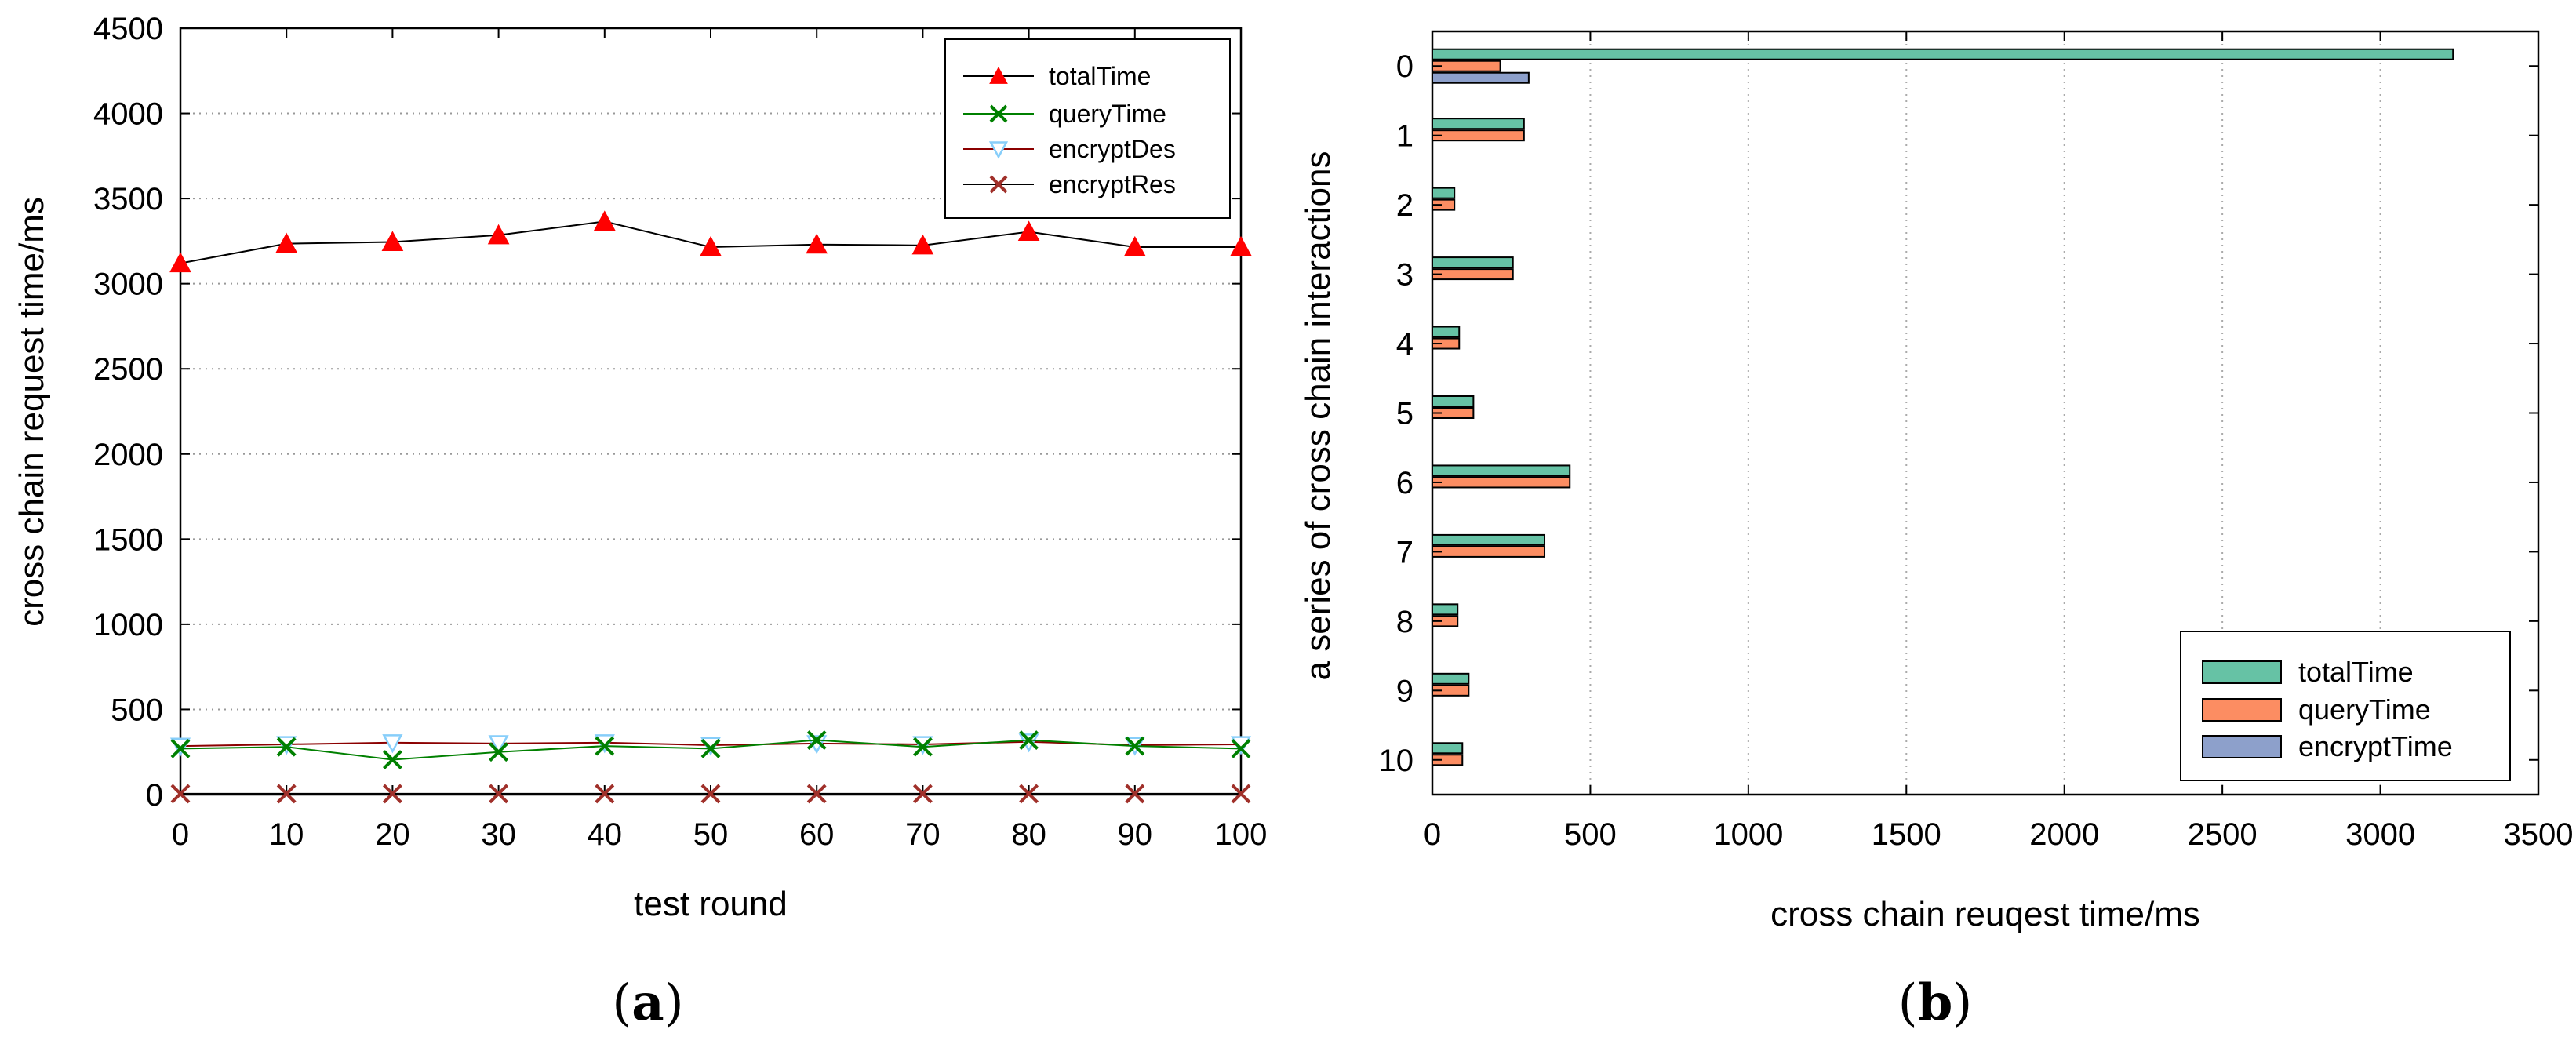 The image size is (2576, 1044). I want to click on chart-a-legend-item-encryptDes: encryptDes, so click(1069, 149).